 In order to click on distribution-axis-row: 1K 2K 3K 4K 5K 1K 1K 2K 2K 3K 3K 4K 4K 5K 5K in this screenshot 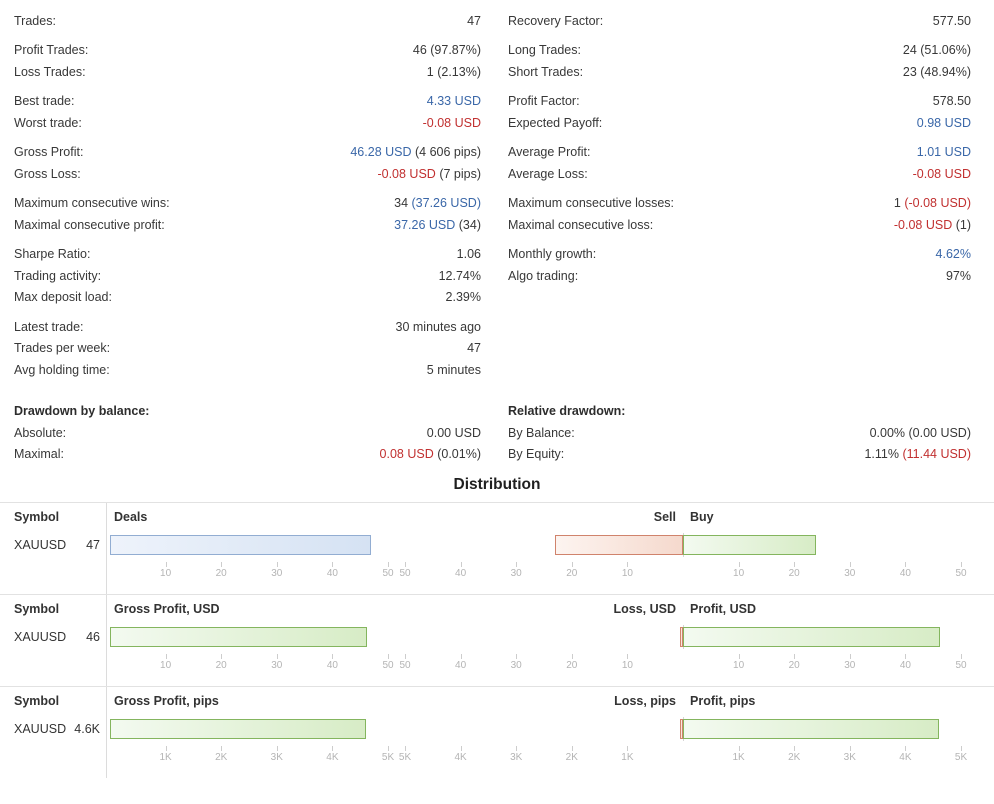, I will do `click(497, 761)`.